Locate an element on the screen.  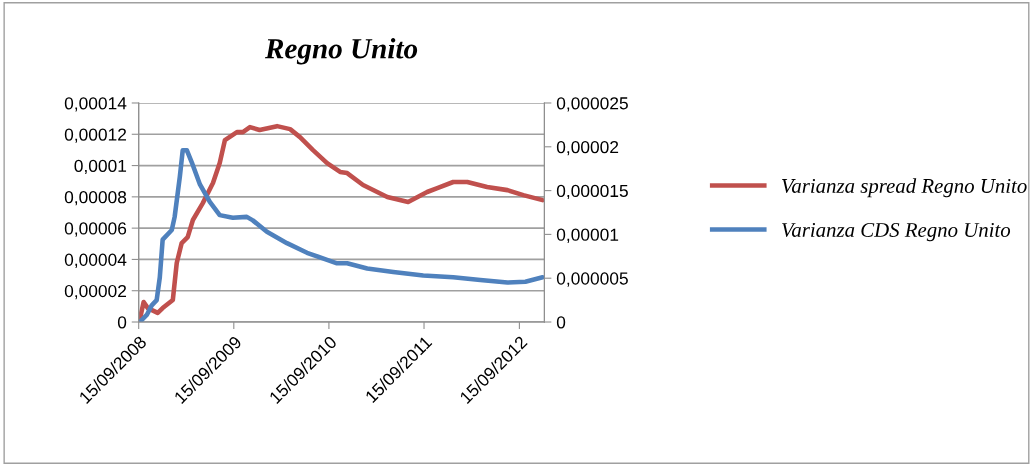
y-tick-label: 0,00014 is located at coordinates (95, 104).